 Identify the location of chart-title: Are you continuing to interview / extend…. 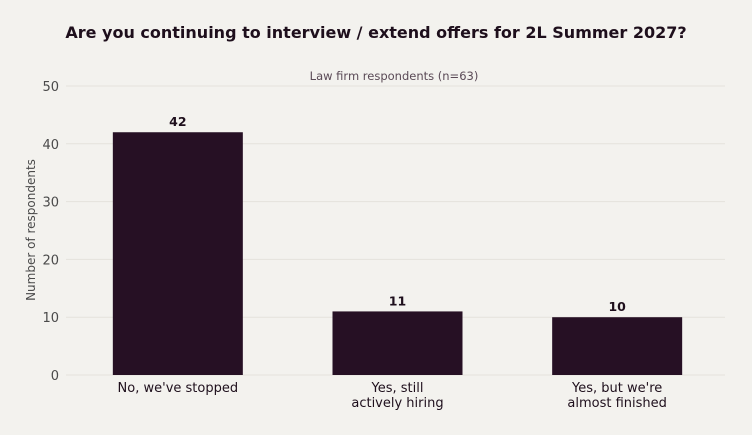
(375, 32).